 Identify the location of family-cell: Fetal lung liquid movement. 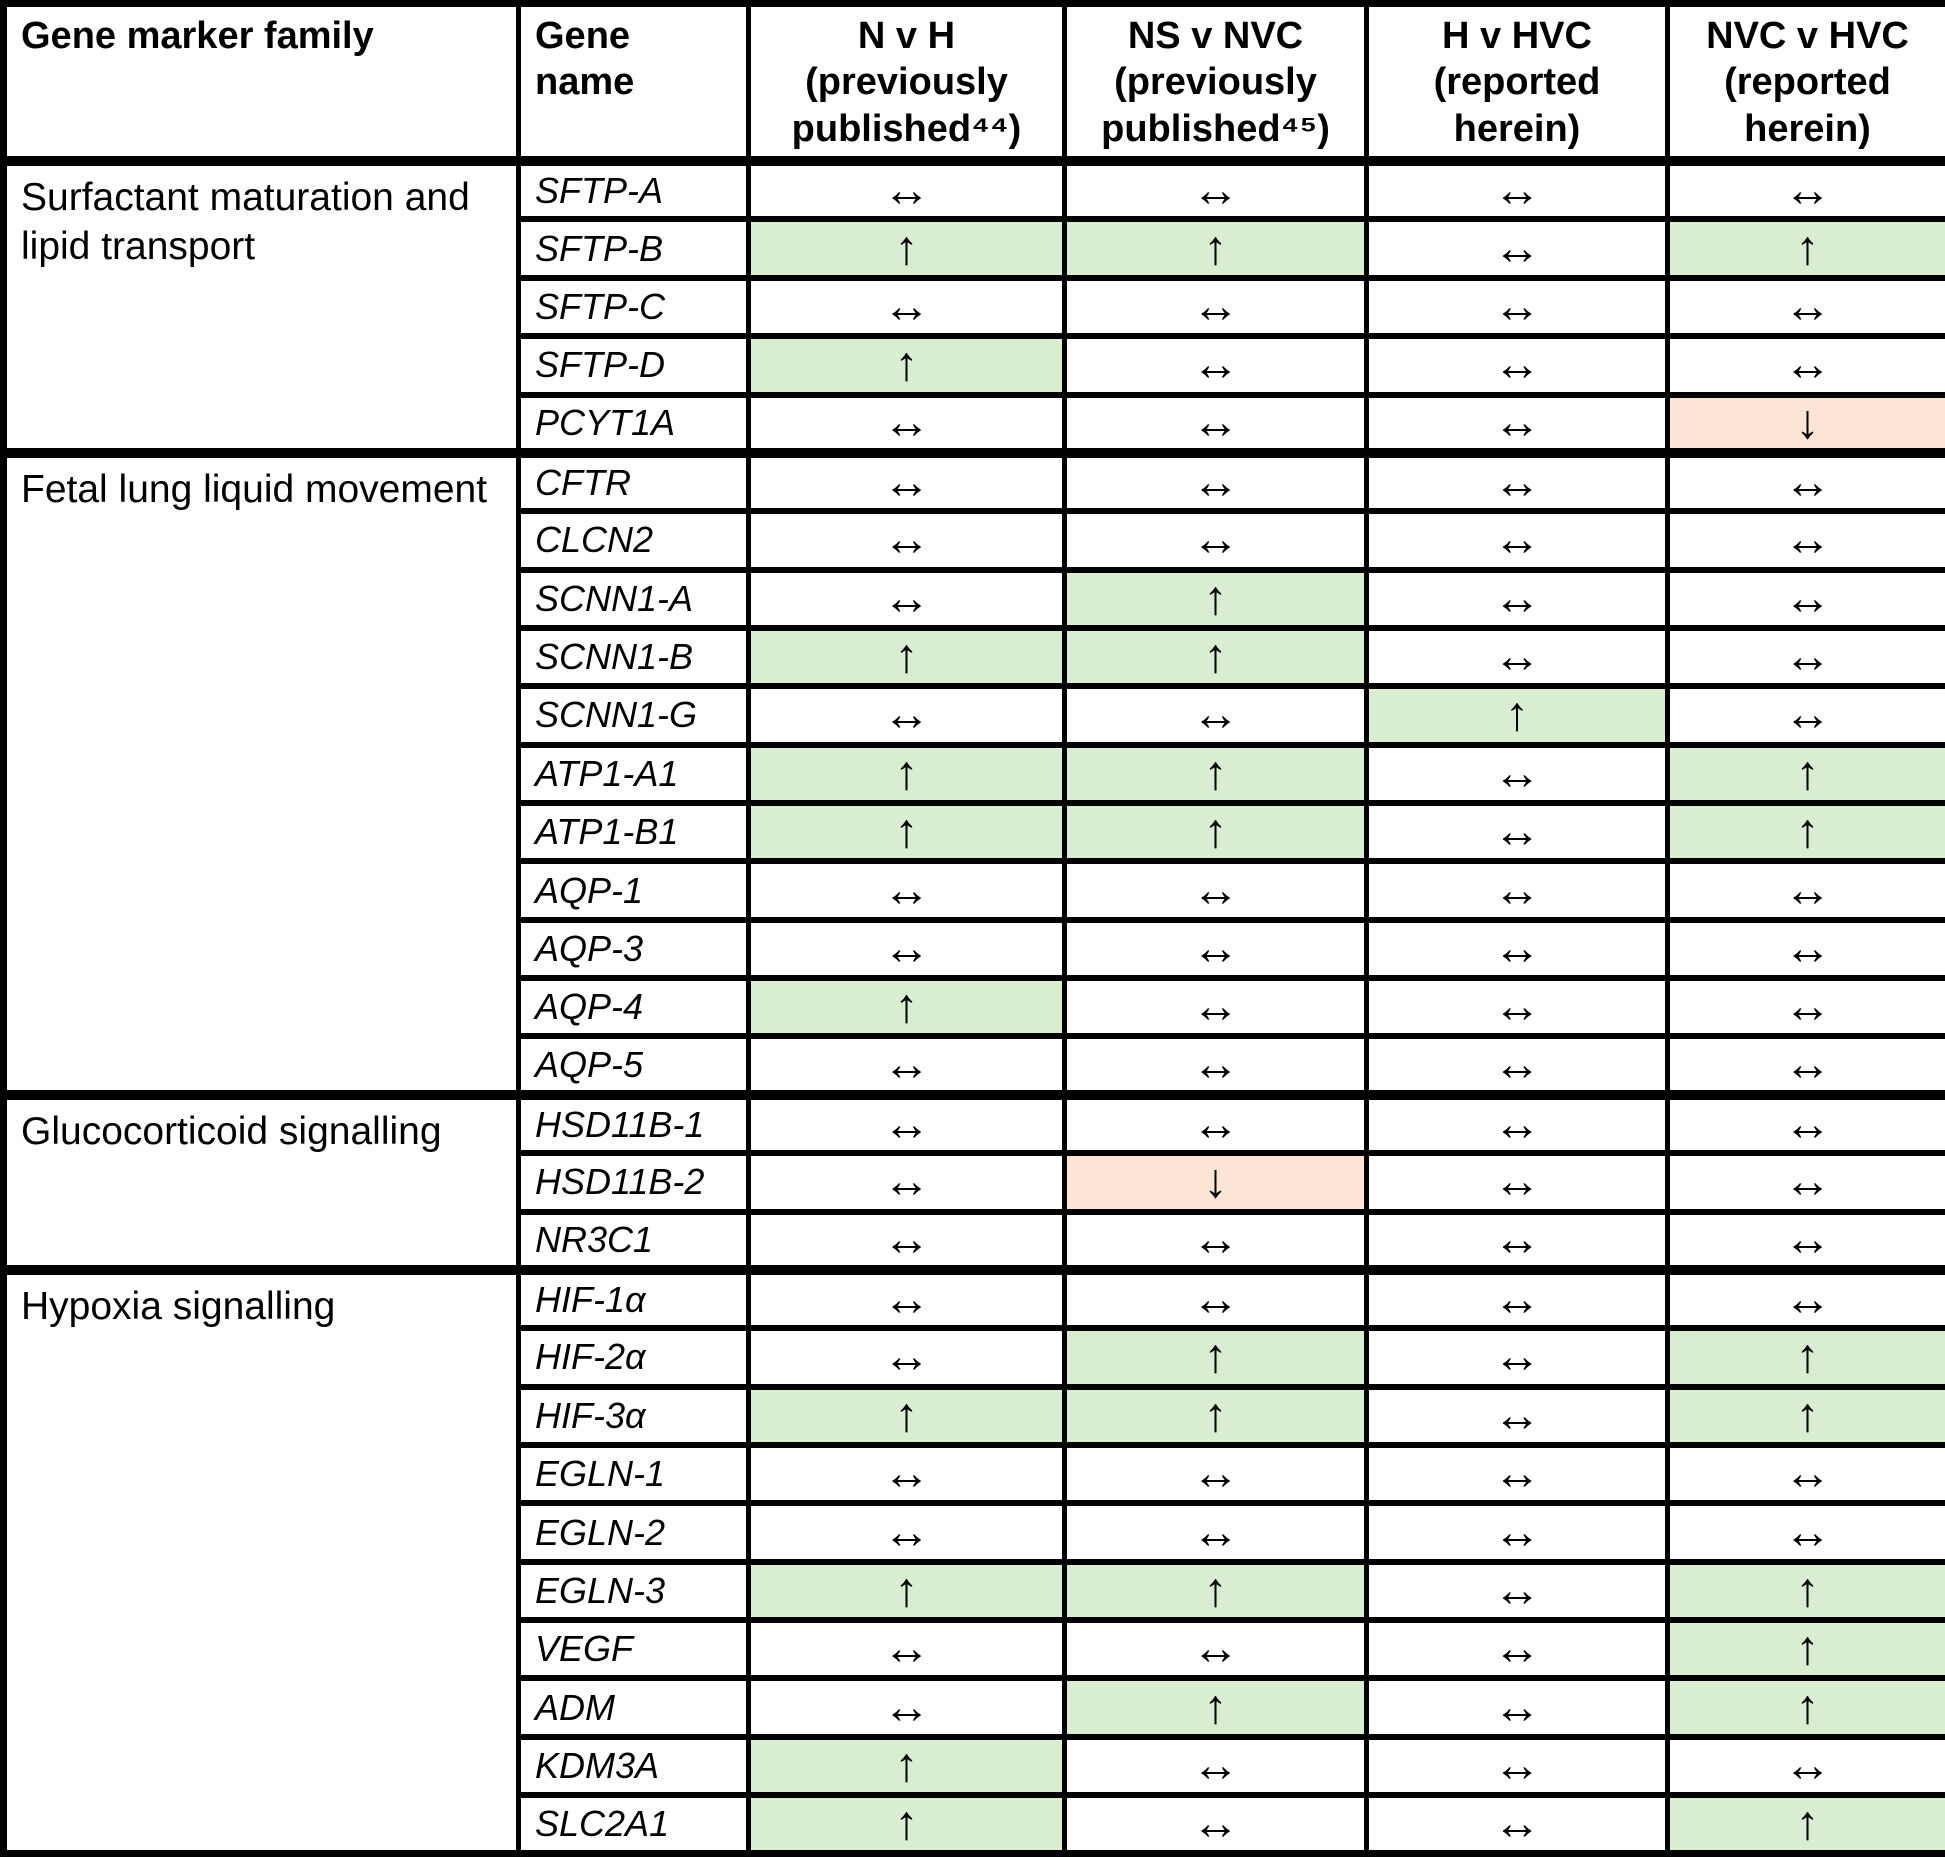
(261, 772).